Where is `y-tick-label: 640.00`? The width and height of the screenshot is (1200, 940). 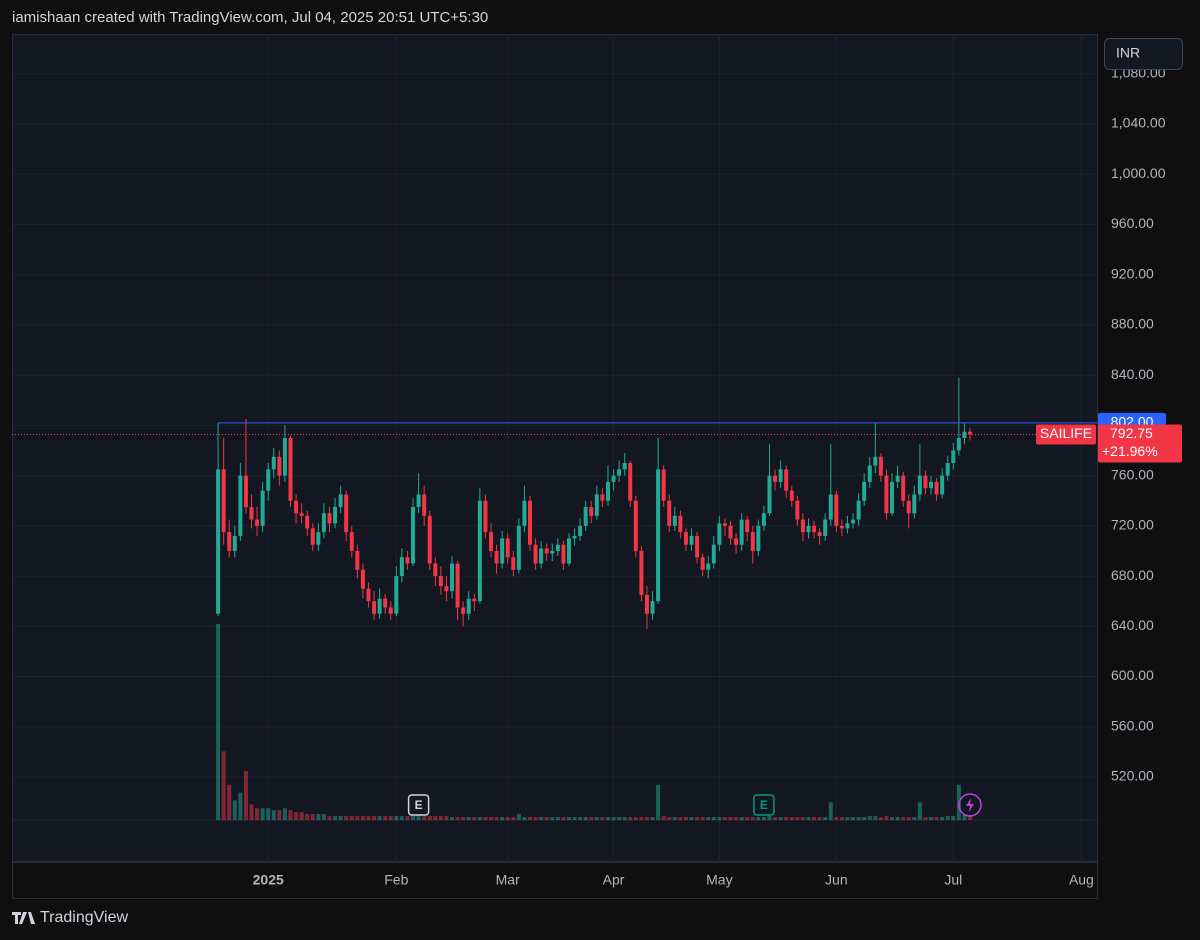 y-tick-label: 640.00 is located at coordinates (1132, 625).